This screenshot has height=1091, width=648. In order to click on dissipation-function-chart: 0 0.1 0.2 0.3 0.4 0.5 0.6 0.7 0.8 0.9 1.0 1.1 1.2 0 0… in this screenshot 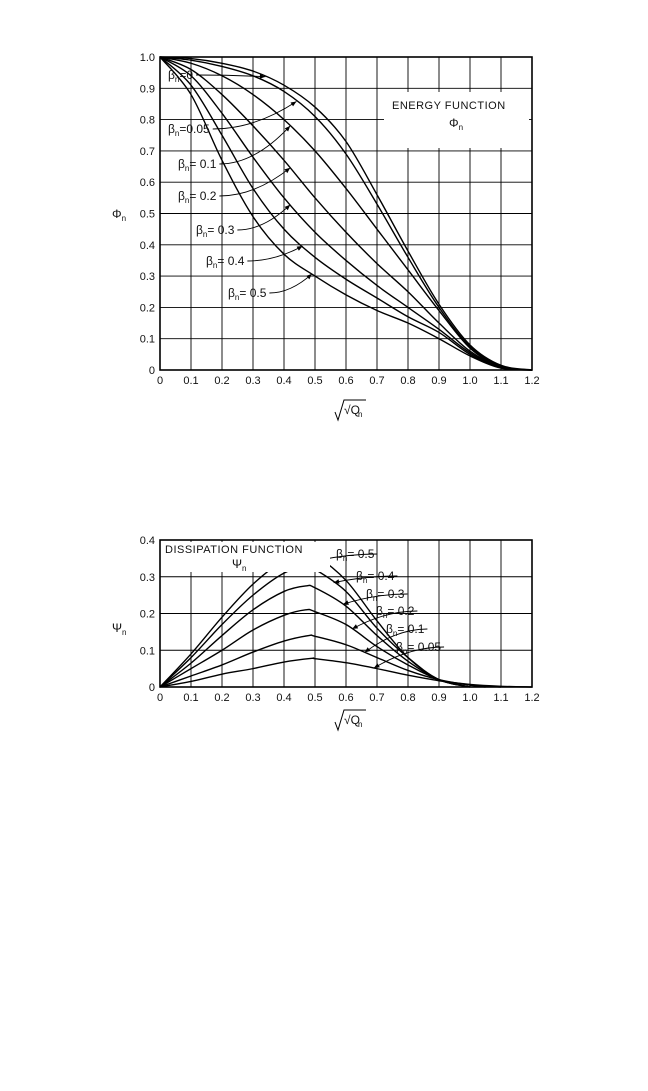, I will do `click(326, 633)`.